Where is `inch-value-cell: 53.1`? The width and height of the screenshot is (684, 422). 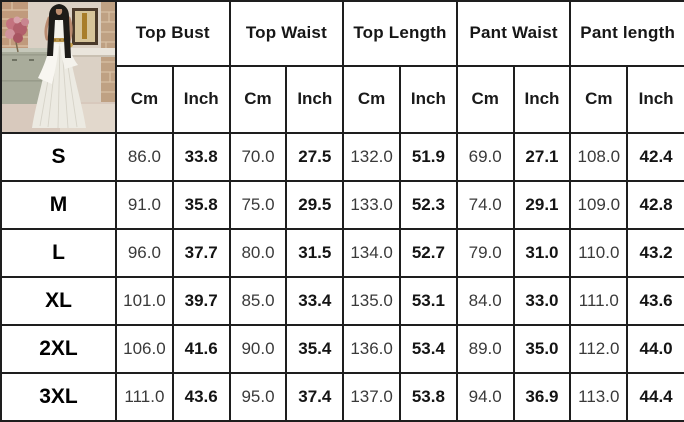
inch-value-cell: 53.1 is located at coordinates (428, 301).